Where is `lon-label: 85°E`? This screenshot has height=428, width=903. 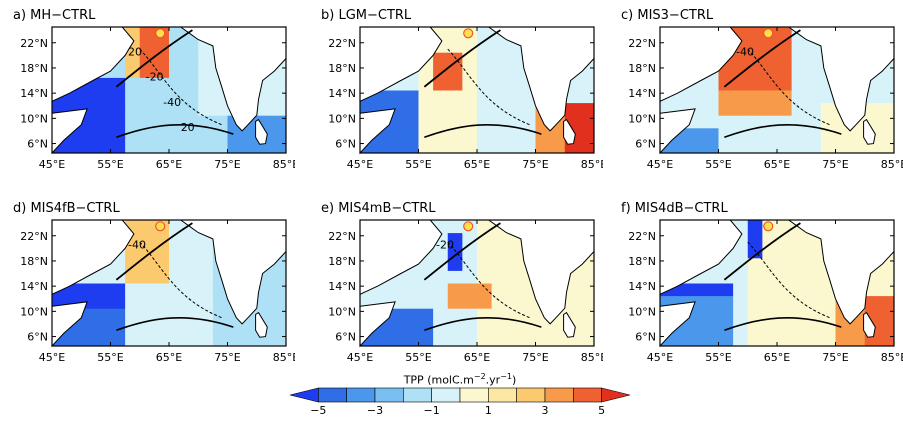
lon-label: 85°E is located at coordinates (592, 164).